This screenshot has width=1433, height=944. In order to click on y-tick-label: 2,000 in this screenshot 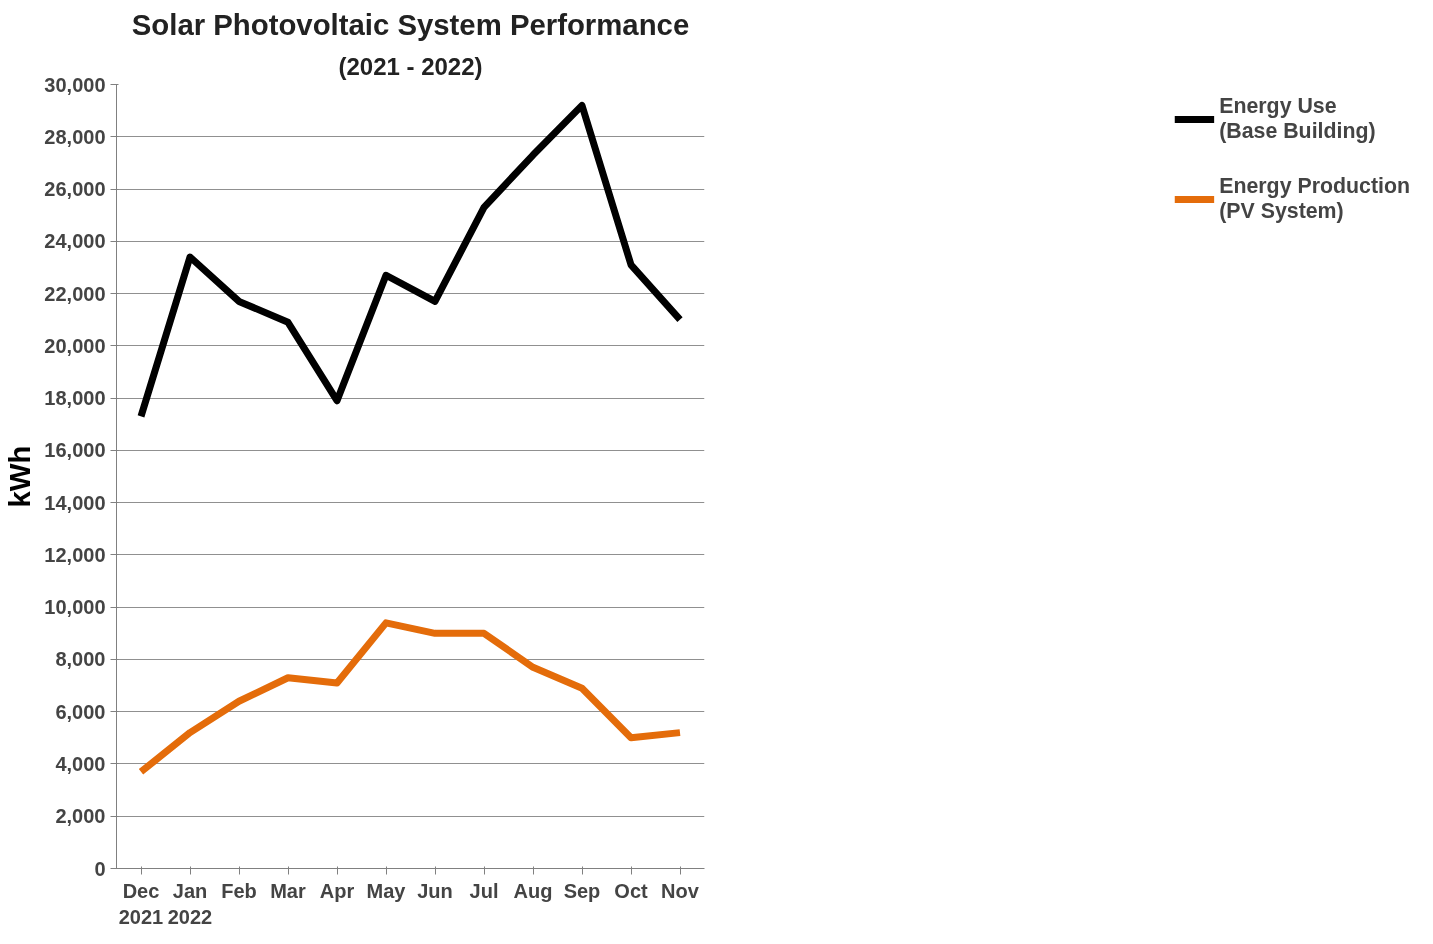, I will do `click(80, 816)`.